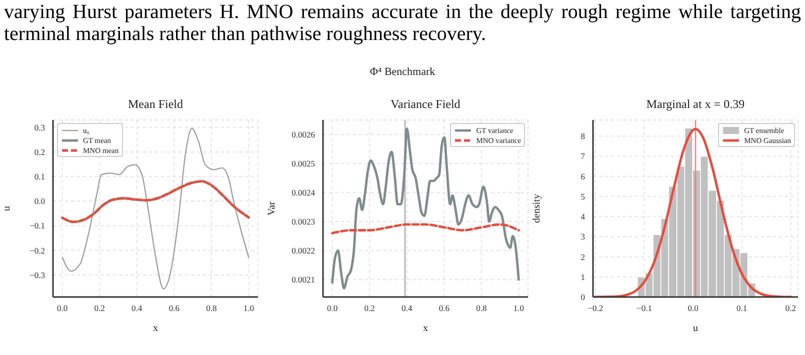 This screenshot has height=355, width=805. I want to click on y-tick-label: 0, so click(582, 297).